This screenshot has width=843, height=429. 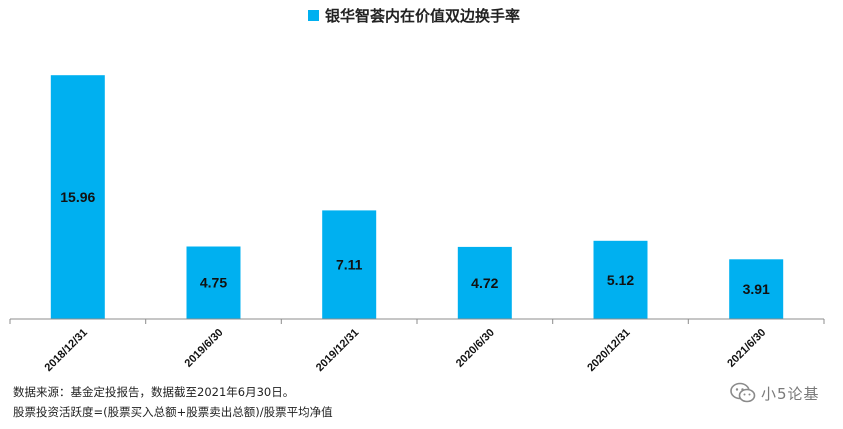 What do you see at coordinates (154, 392) in the screenshot?
I see `source-footnote: 数据来源：基金定投报告，数据截至2021年6月30日。` at bounding box center [154, 392].